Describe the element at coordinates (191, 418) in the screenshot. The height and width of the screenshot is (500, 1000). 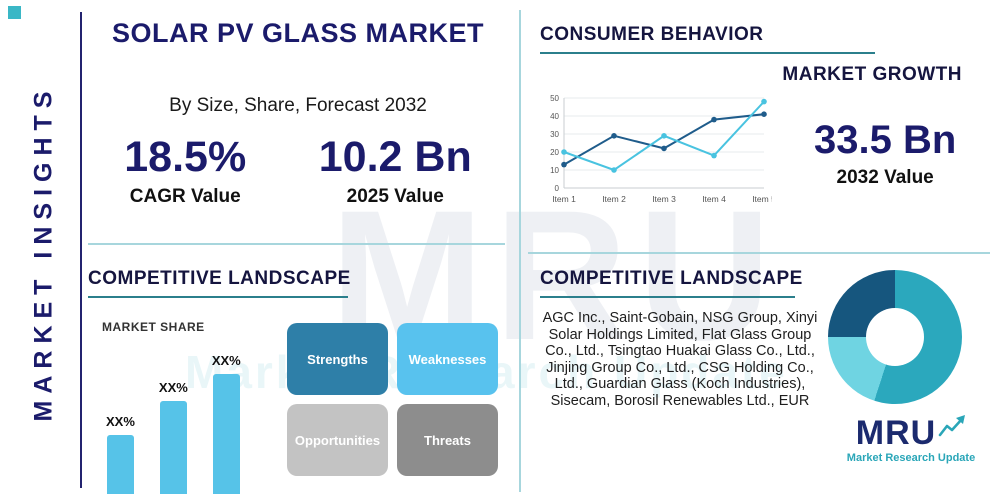
I see `bar-chart: XX% XX% XX%` at that location.